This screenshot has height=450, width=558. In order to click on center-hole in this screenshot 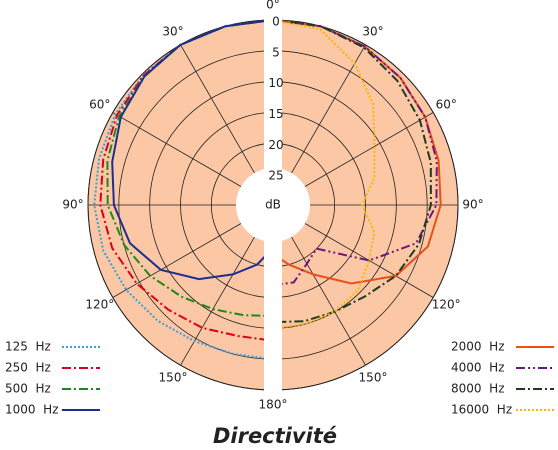, I will do `click(273, 205)`.